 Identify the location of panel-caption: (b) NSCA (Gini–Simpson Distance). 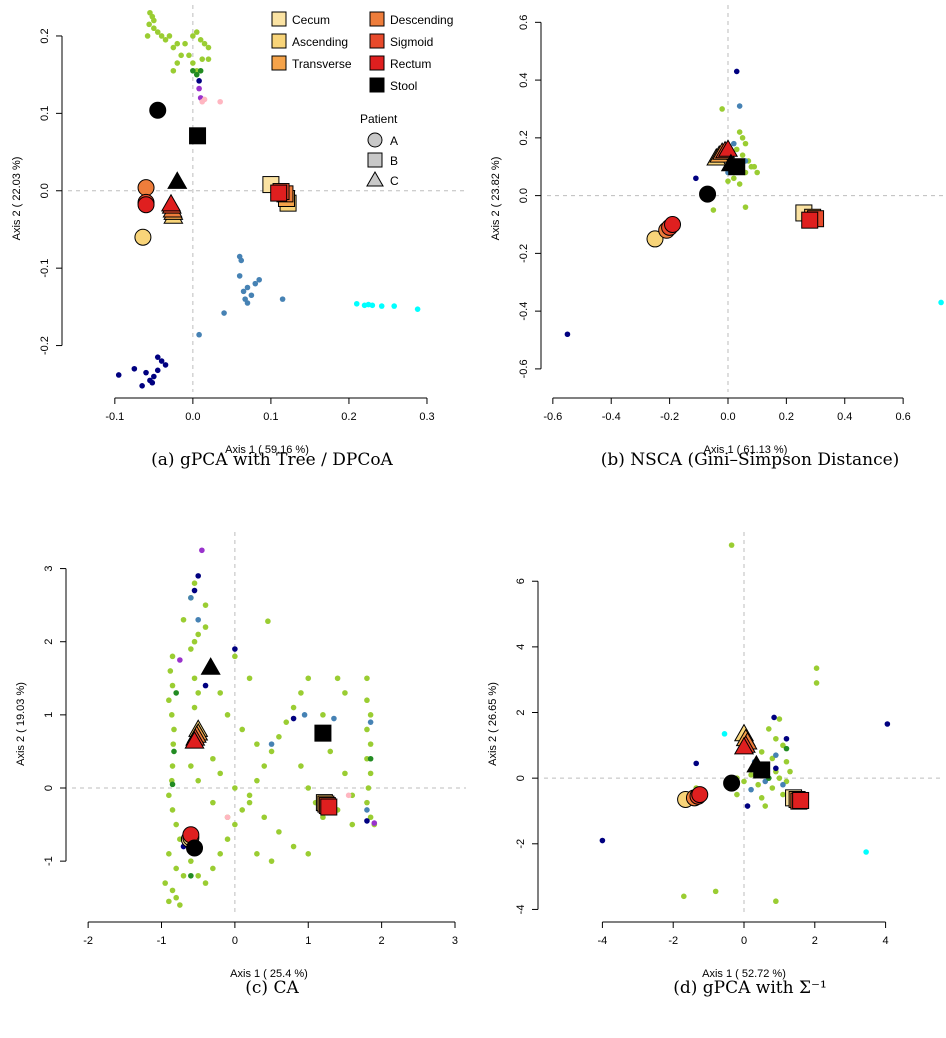
(750, 460).